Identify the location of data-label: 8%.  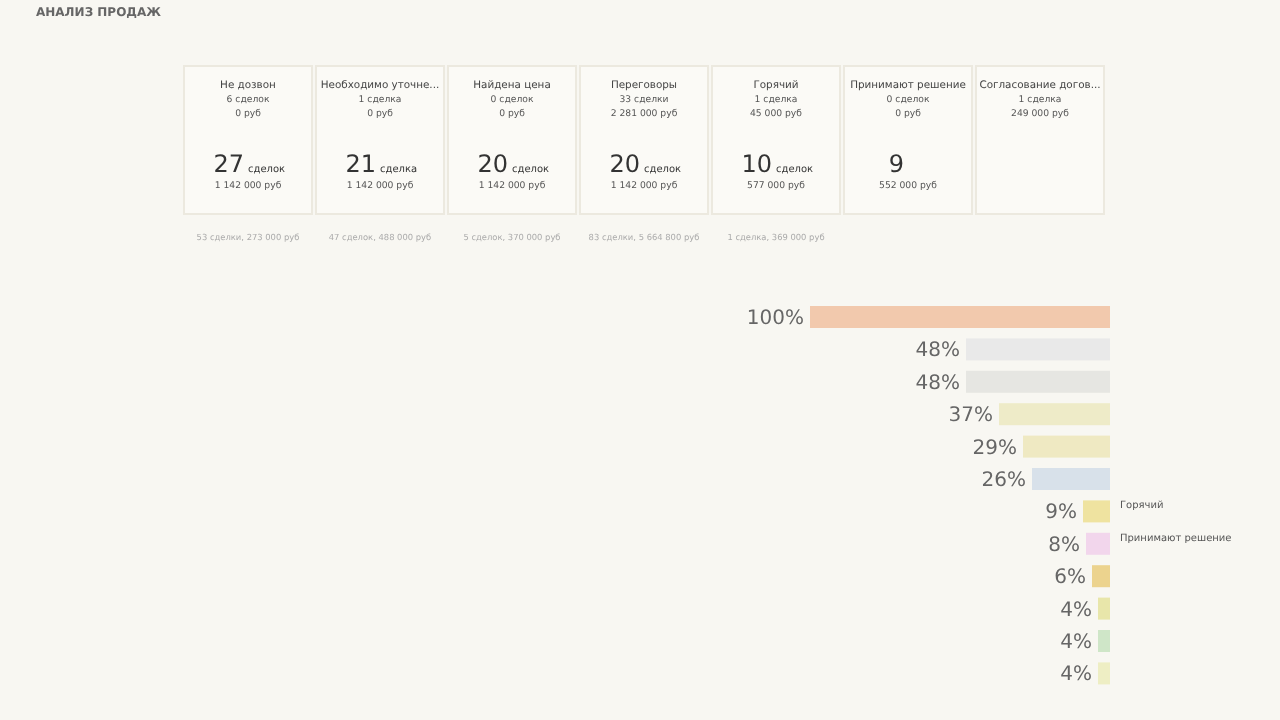
(1064, 545).